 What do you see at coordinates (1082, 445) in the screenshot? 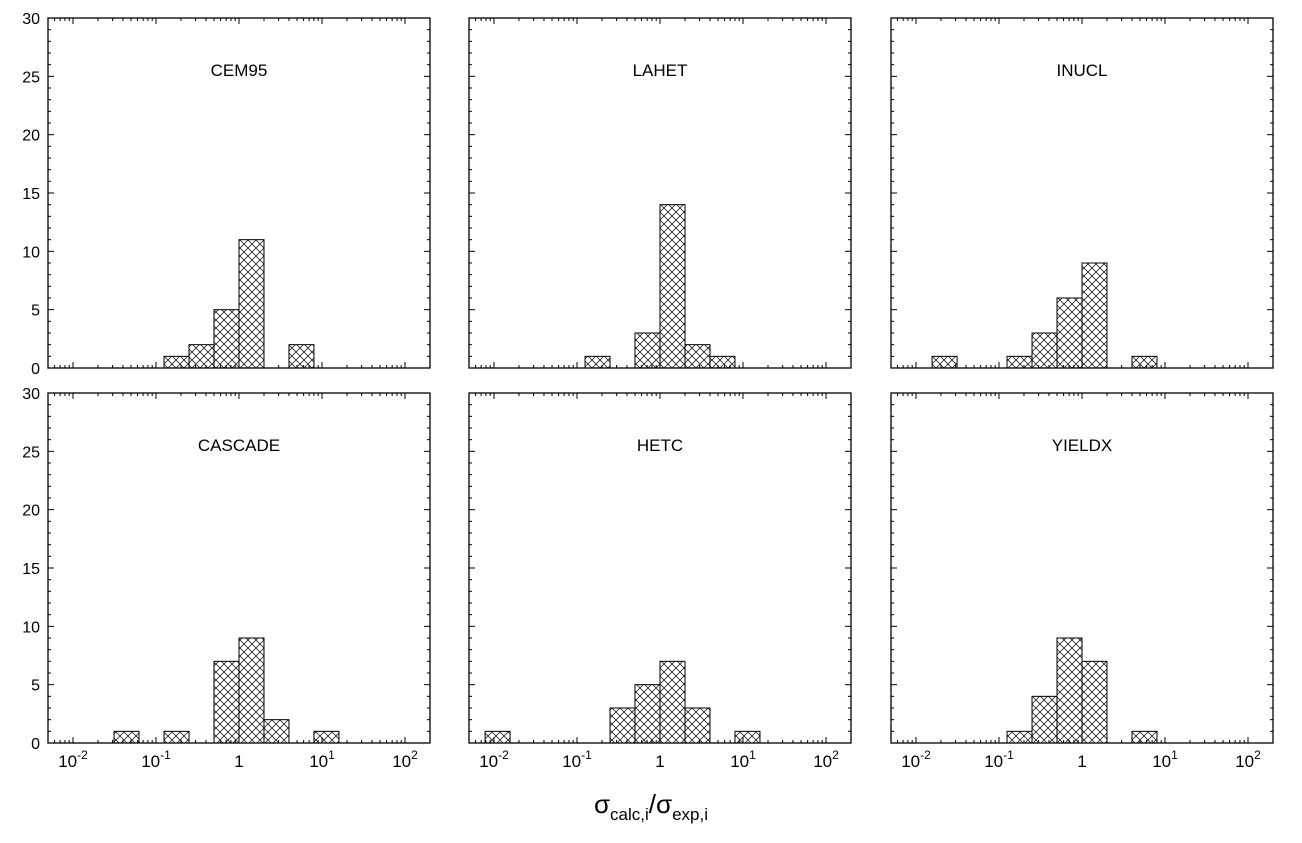
I see `panel-title: YIELDX` at bounding box center [1082, 445].